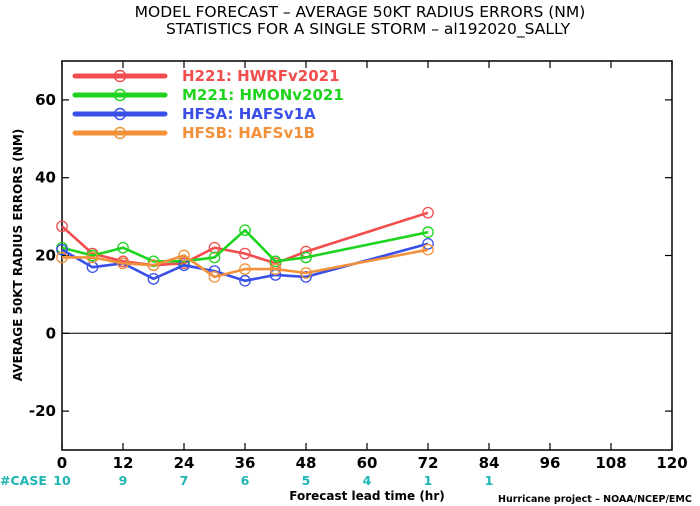 The image size is (700, 506). I want to click on x-tick-label: 96, so click(550, 463).